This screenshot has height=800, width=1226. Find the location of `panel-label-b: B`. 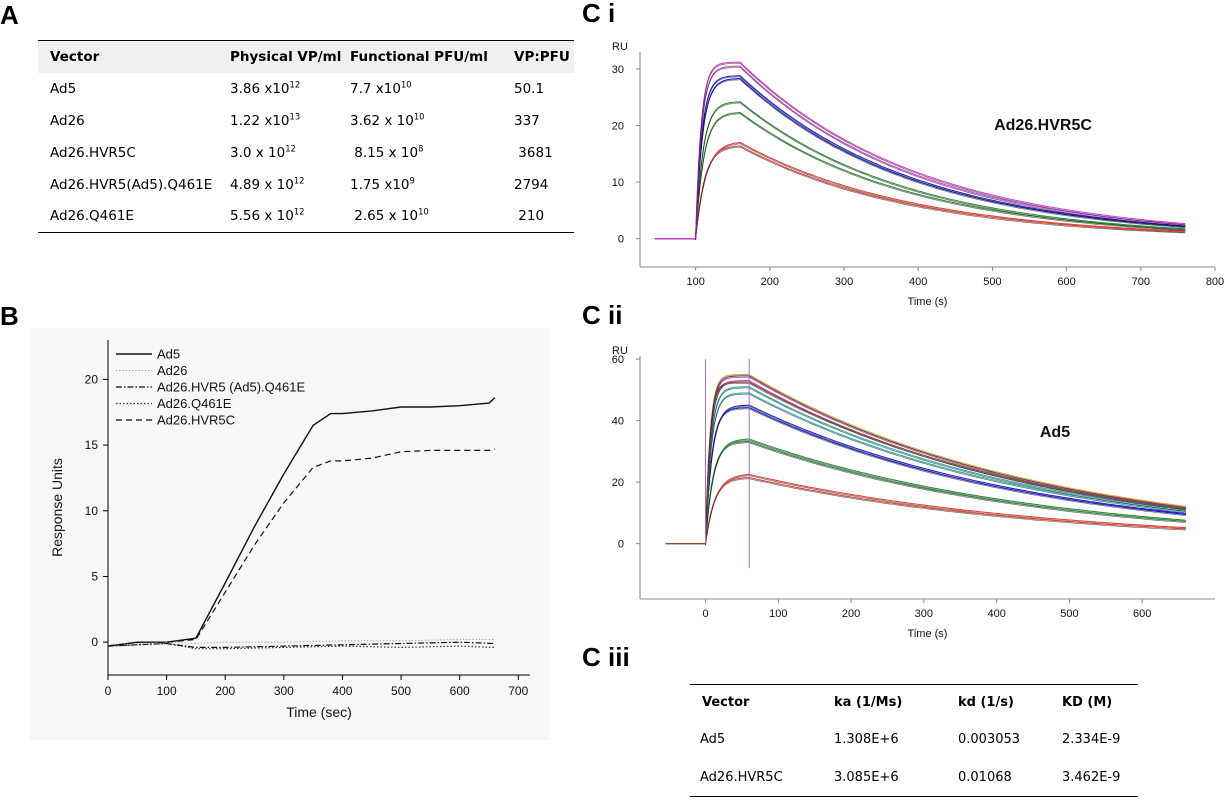

panel-label-b: B is located at coordinates (9, 316).